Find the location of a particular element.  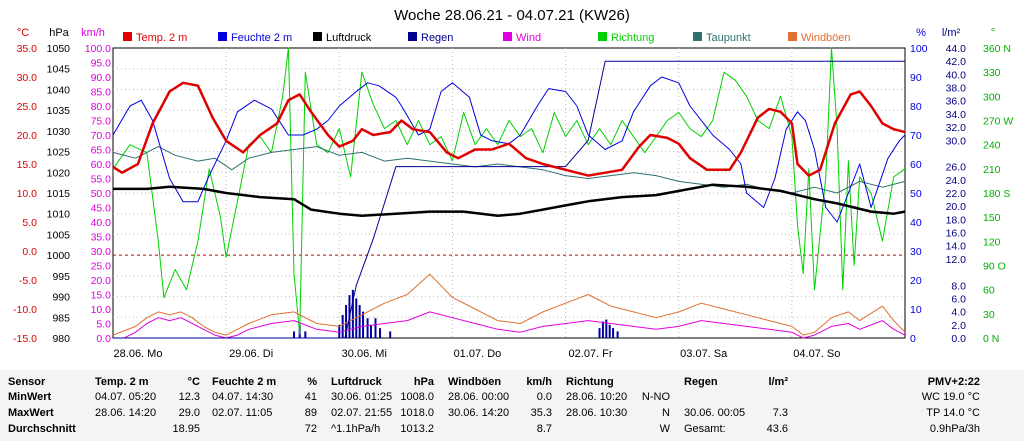

legend-label: Temp. 2 m is located at coordinates (161, 38).